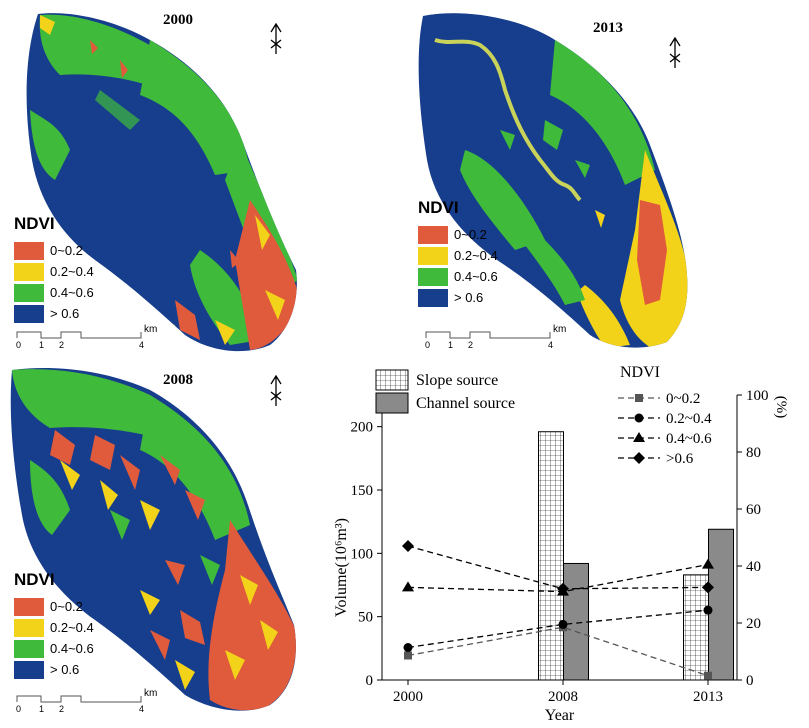 This screenshot has height=728, width=809. Describe the element at coordinates (753, 567) in the screenshot. I see `y2-tick-label: 40` at that location.